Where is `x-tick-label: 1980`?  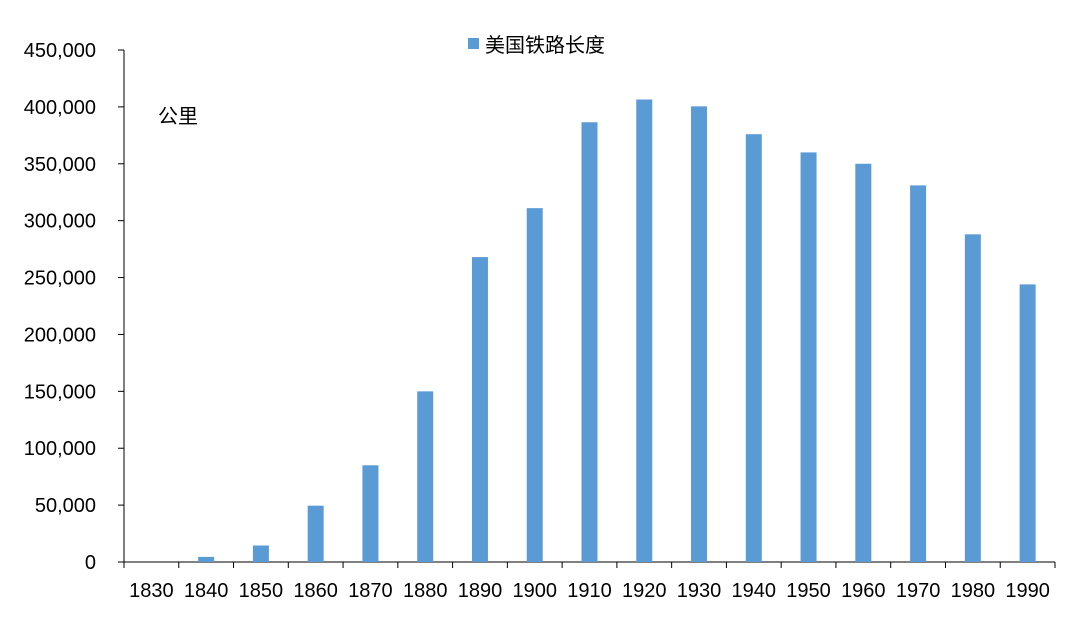 x-tick-label: 1980 is located at coordinates (973, 591).